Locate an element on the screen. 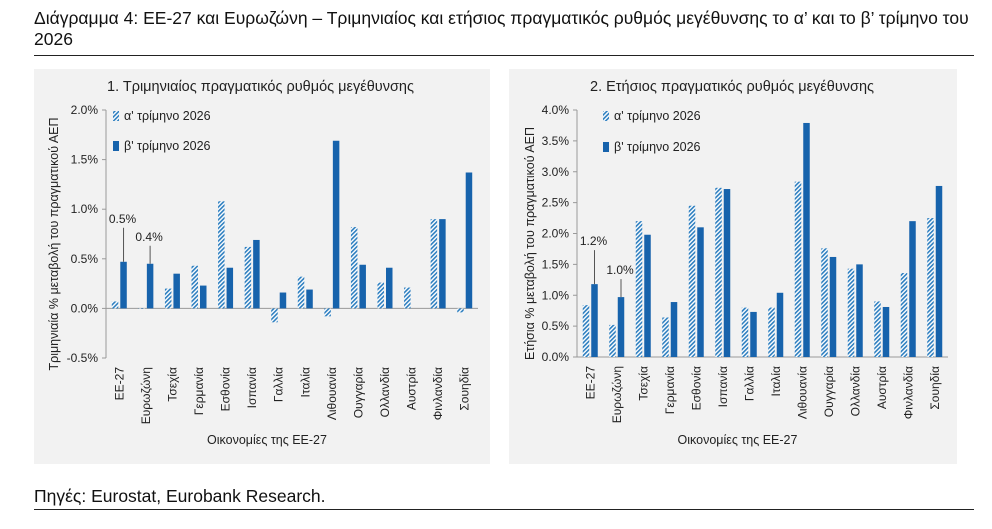  title-divider is located at coordinates (504, 55).